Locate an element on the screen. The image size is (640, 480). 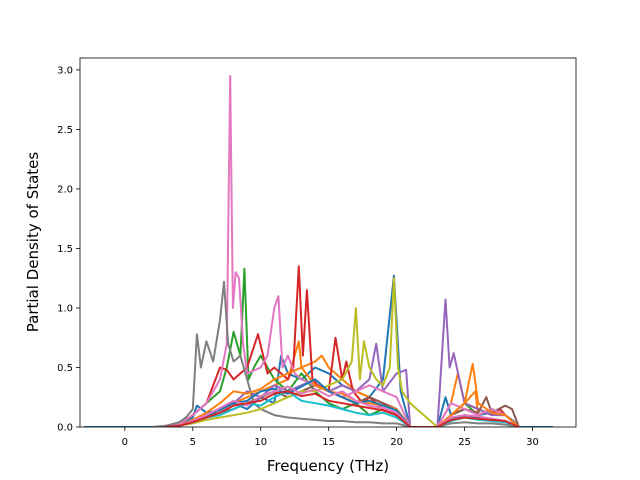
y-tick-label: 2.5 is located at coordinates (65, 130).